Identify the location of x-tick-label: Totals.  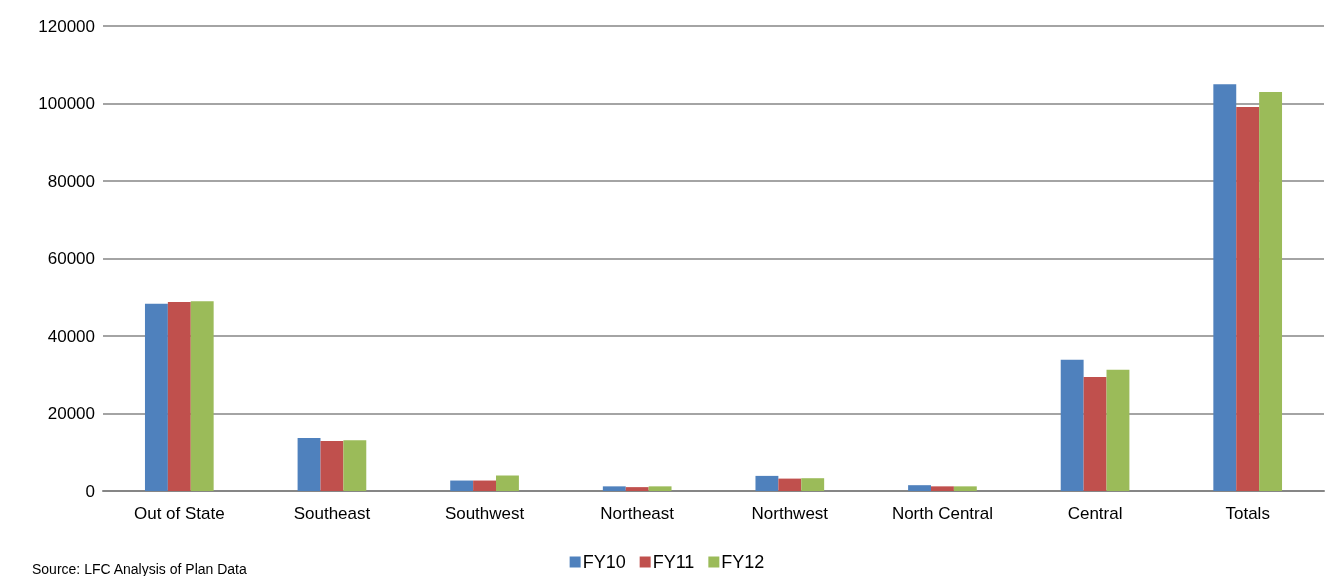
(1247, 513).